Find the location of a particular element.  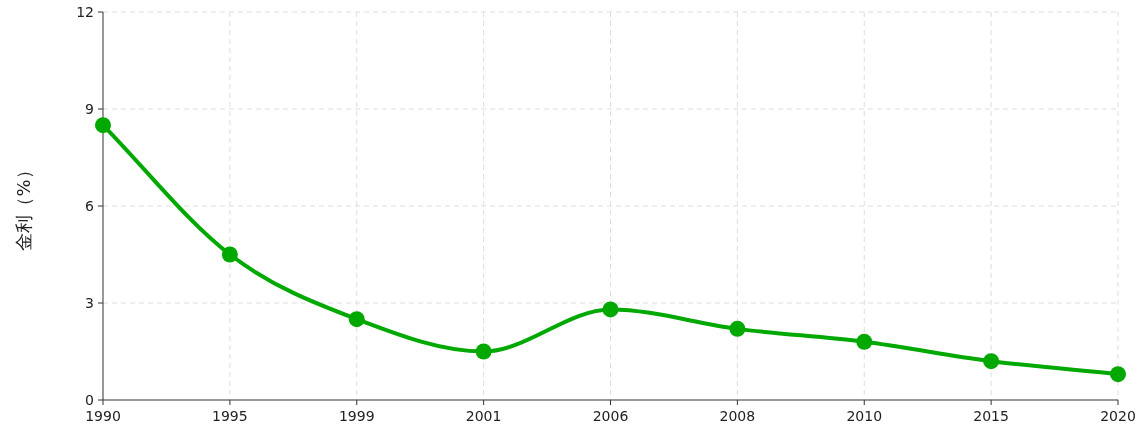

y-axis-title: 金利（%） is located at coordinates (23, 206).